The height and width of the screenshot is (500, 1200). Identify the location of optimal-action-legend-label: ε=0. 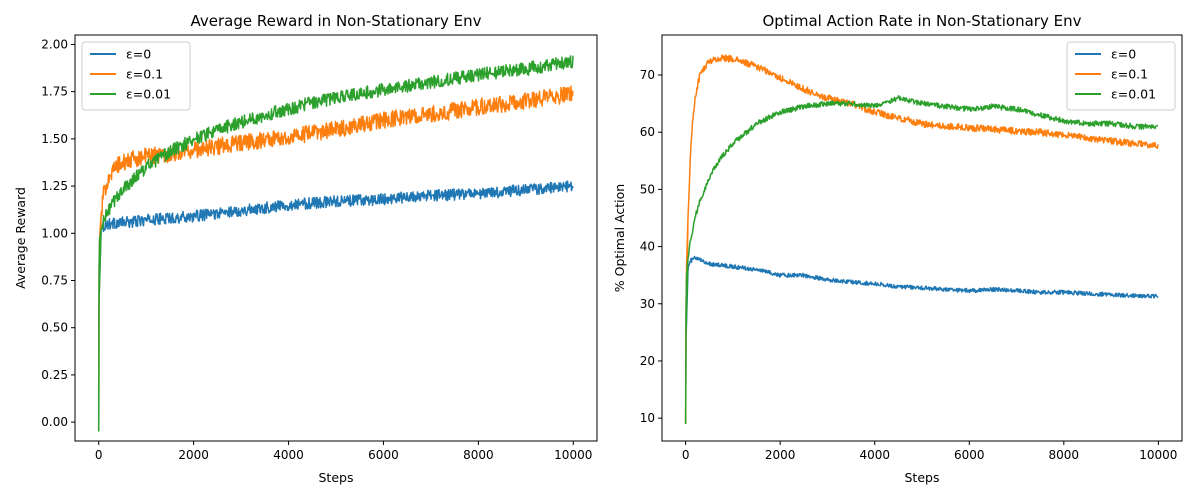
(1123, 54).